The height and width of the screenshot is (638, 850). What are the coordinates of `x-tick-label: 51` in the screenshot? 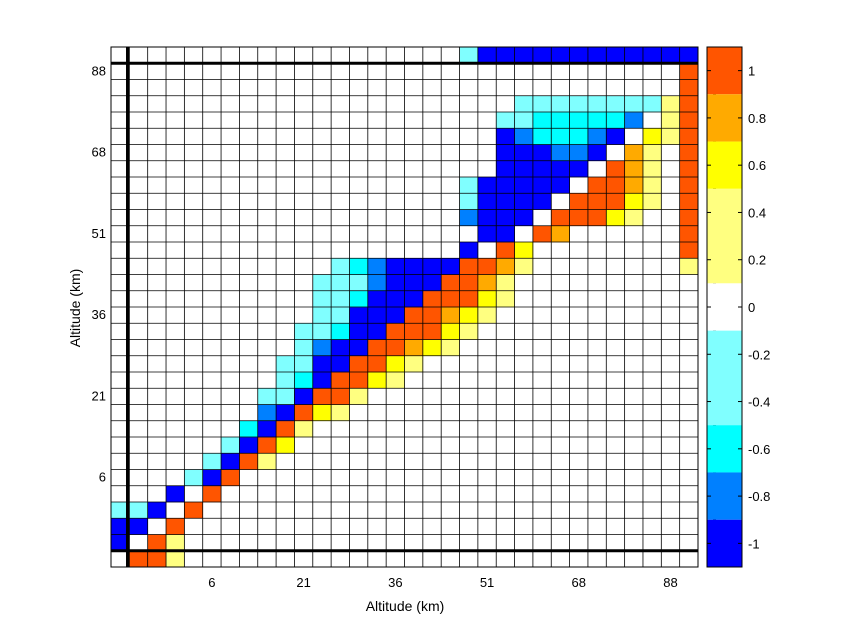 It's located at (487, 582).